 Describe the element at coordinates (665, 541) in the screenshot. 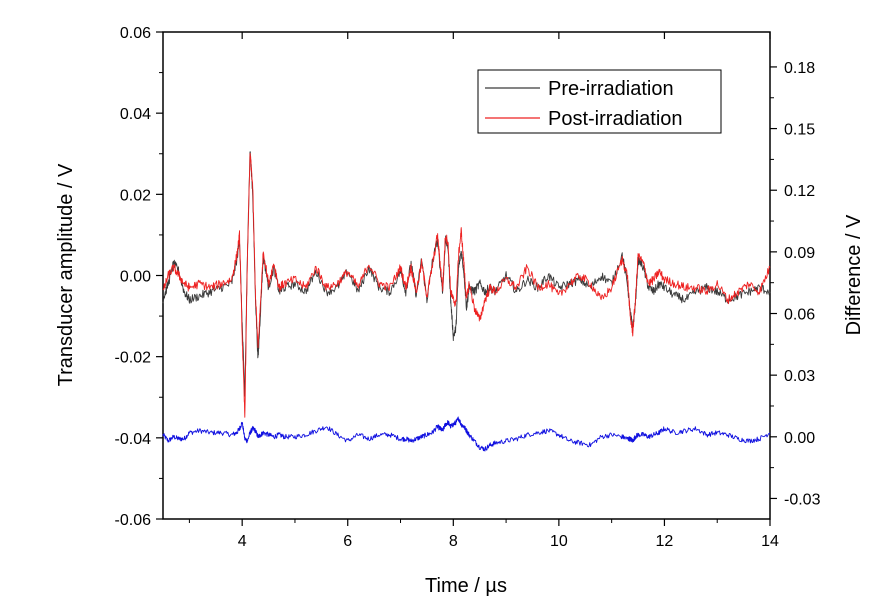

I see `x-tick-label: 12` at that location.